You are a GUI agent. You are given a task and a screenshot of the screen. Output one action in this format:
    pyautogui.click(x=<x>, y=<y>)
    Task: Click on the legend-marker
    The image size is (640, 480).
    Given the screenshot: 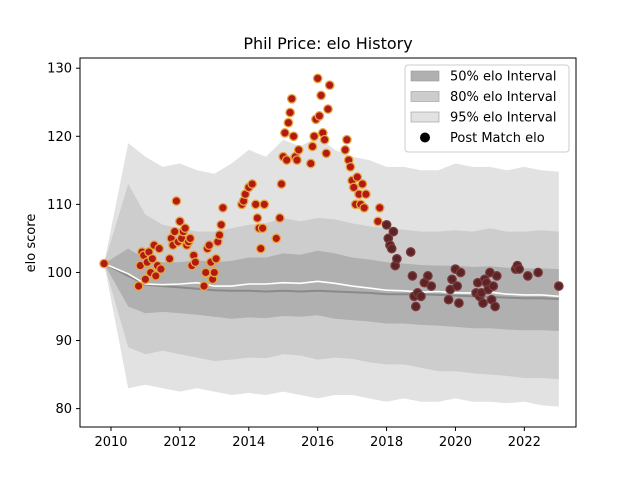 What is the action you would take?
    pyautogui.click(x=425, y=137)
    